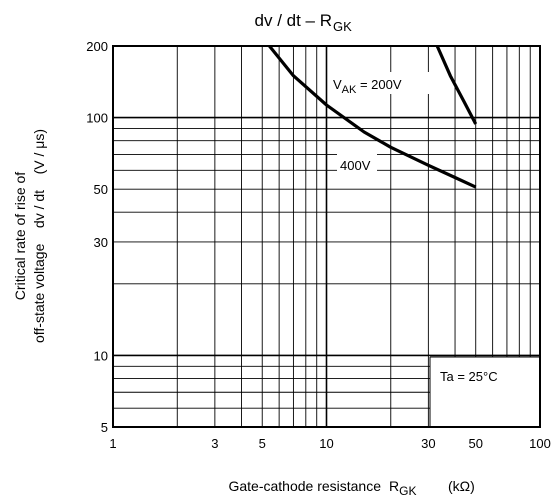  Describe the element at coordinates (20, 236) in the screenshot. I see `y-axis-label-line-1: Critical rate of rise of` at that location.